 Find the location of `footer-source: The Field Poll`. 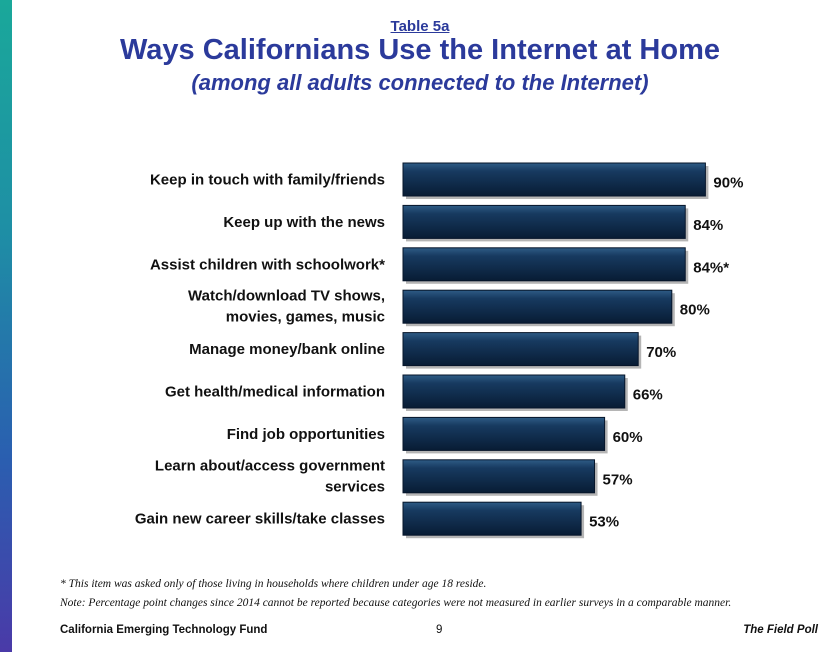

footer-source: The Field Poll is located at coordinates (780, 630).